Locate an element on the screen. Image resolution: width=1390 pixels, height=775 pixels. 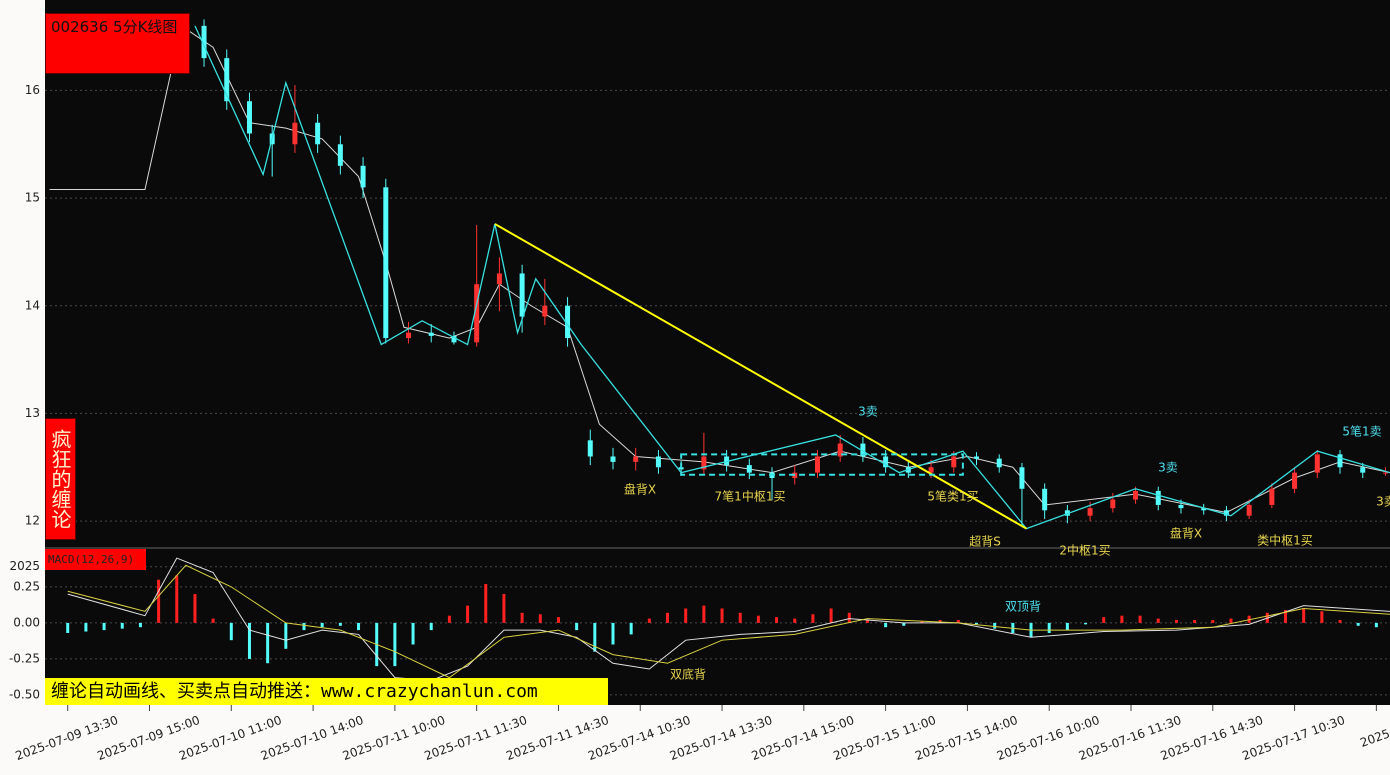
annotation: 双顶背 is located at coordinates (1023, 607).